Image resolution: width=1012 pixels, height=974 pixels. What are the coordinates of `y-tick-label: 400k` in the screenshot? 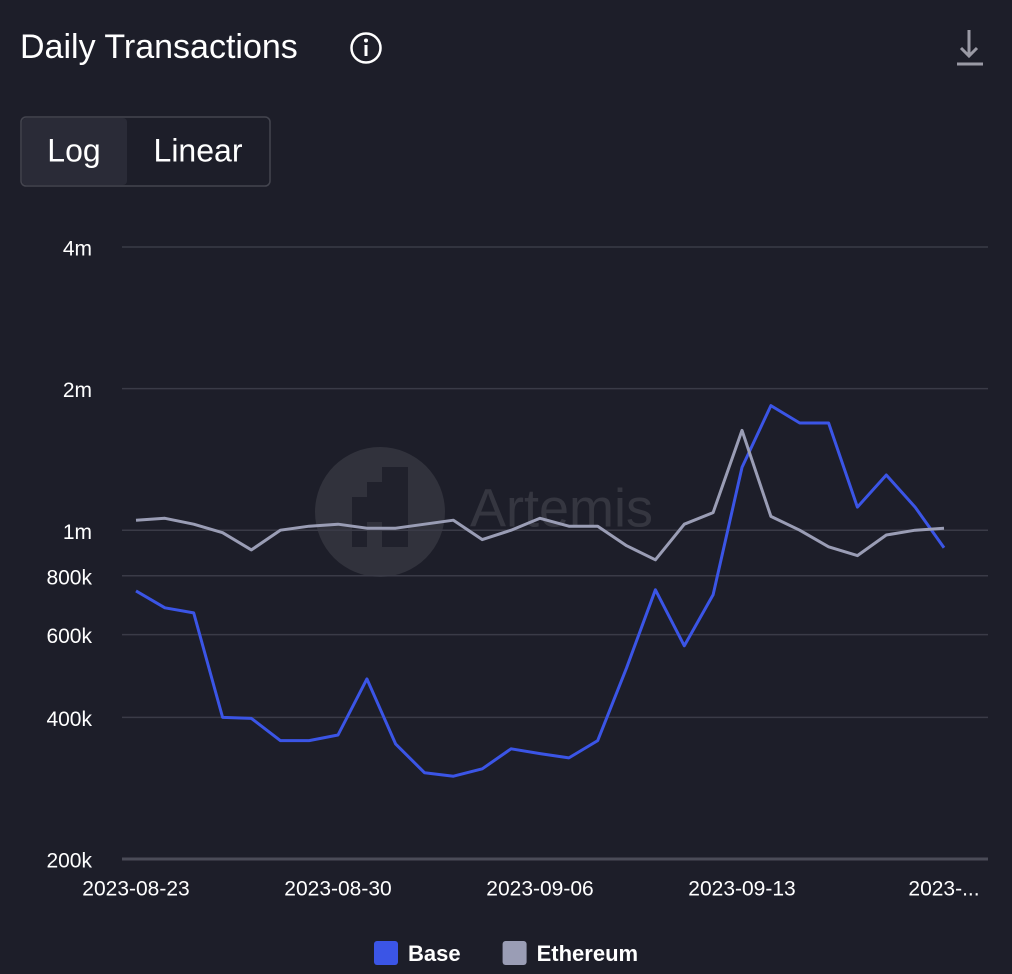 It's located at (69, 719).